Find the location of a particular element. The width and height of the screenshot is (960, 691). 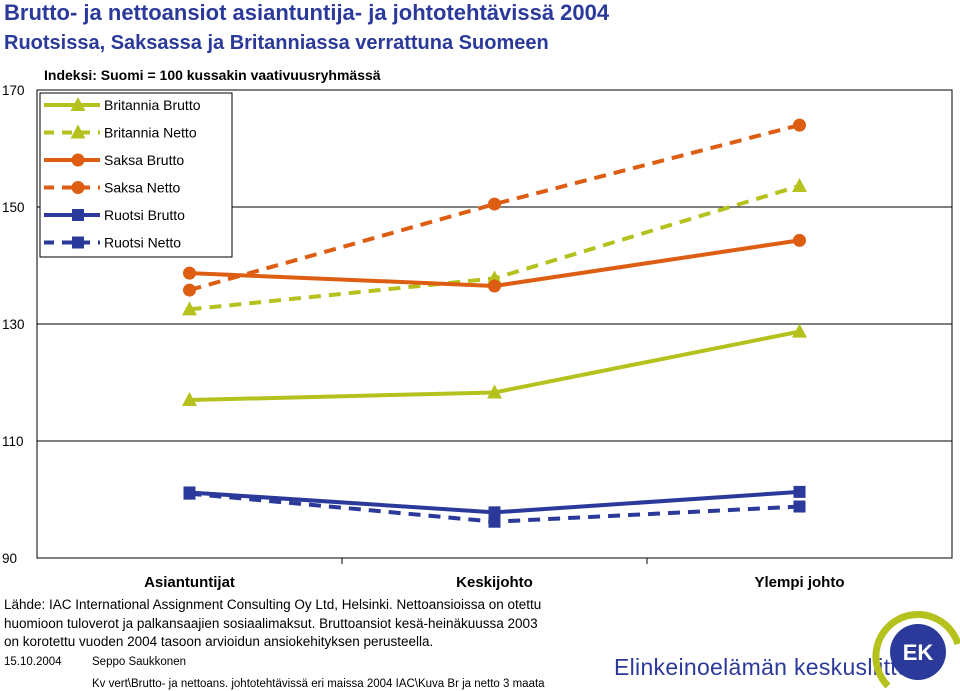

legend-label: Ruotsi Netto is located at coordinates (142, 243).